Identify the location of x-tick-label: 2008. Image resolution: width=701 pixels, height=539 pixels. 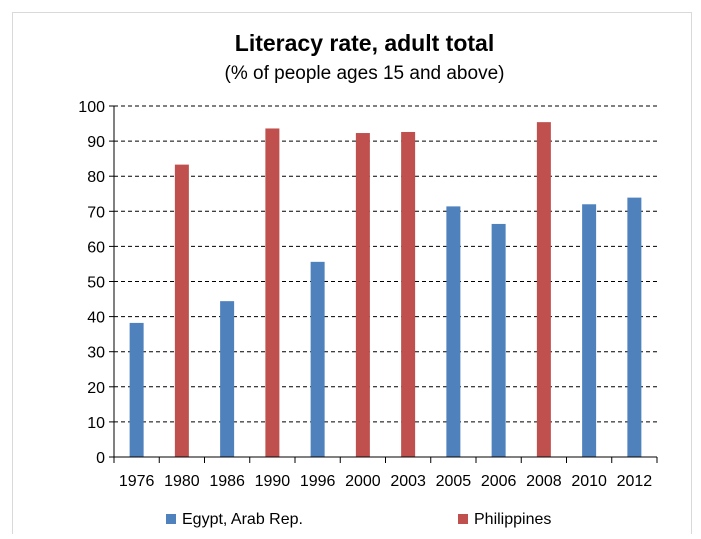
(544, 481).